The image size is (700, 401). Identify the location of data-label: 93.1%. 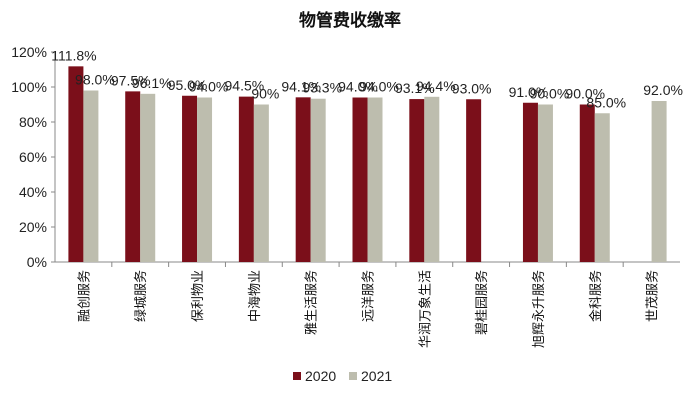
(415, 88).